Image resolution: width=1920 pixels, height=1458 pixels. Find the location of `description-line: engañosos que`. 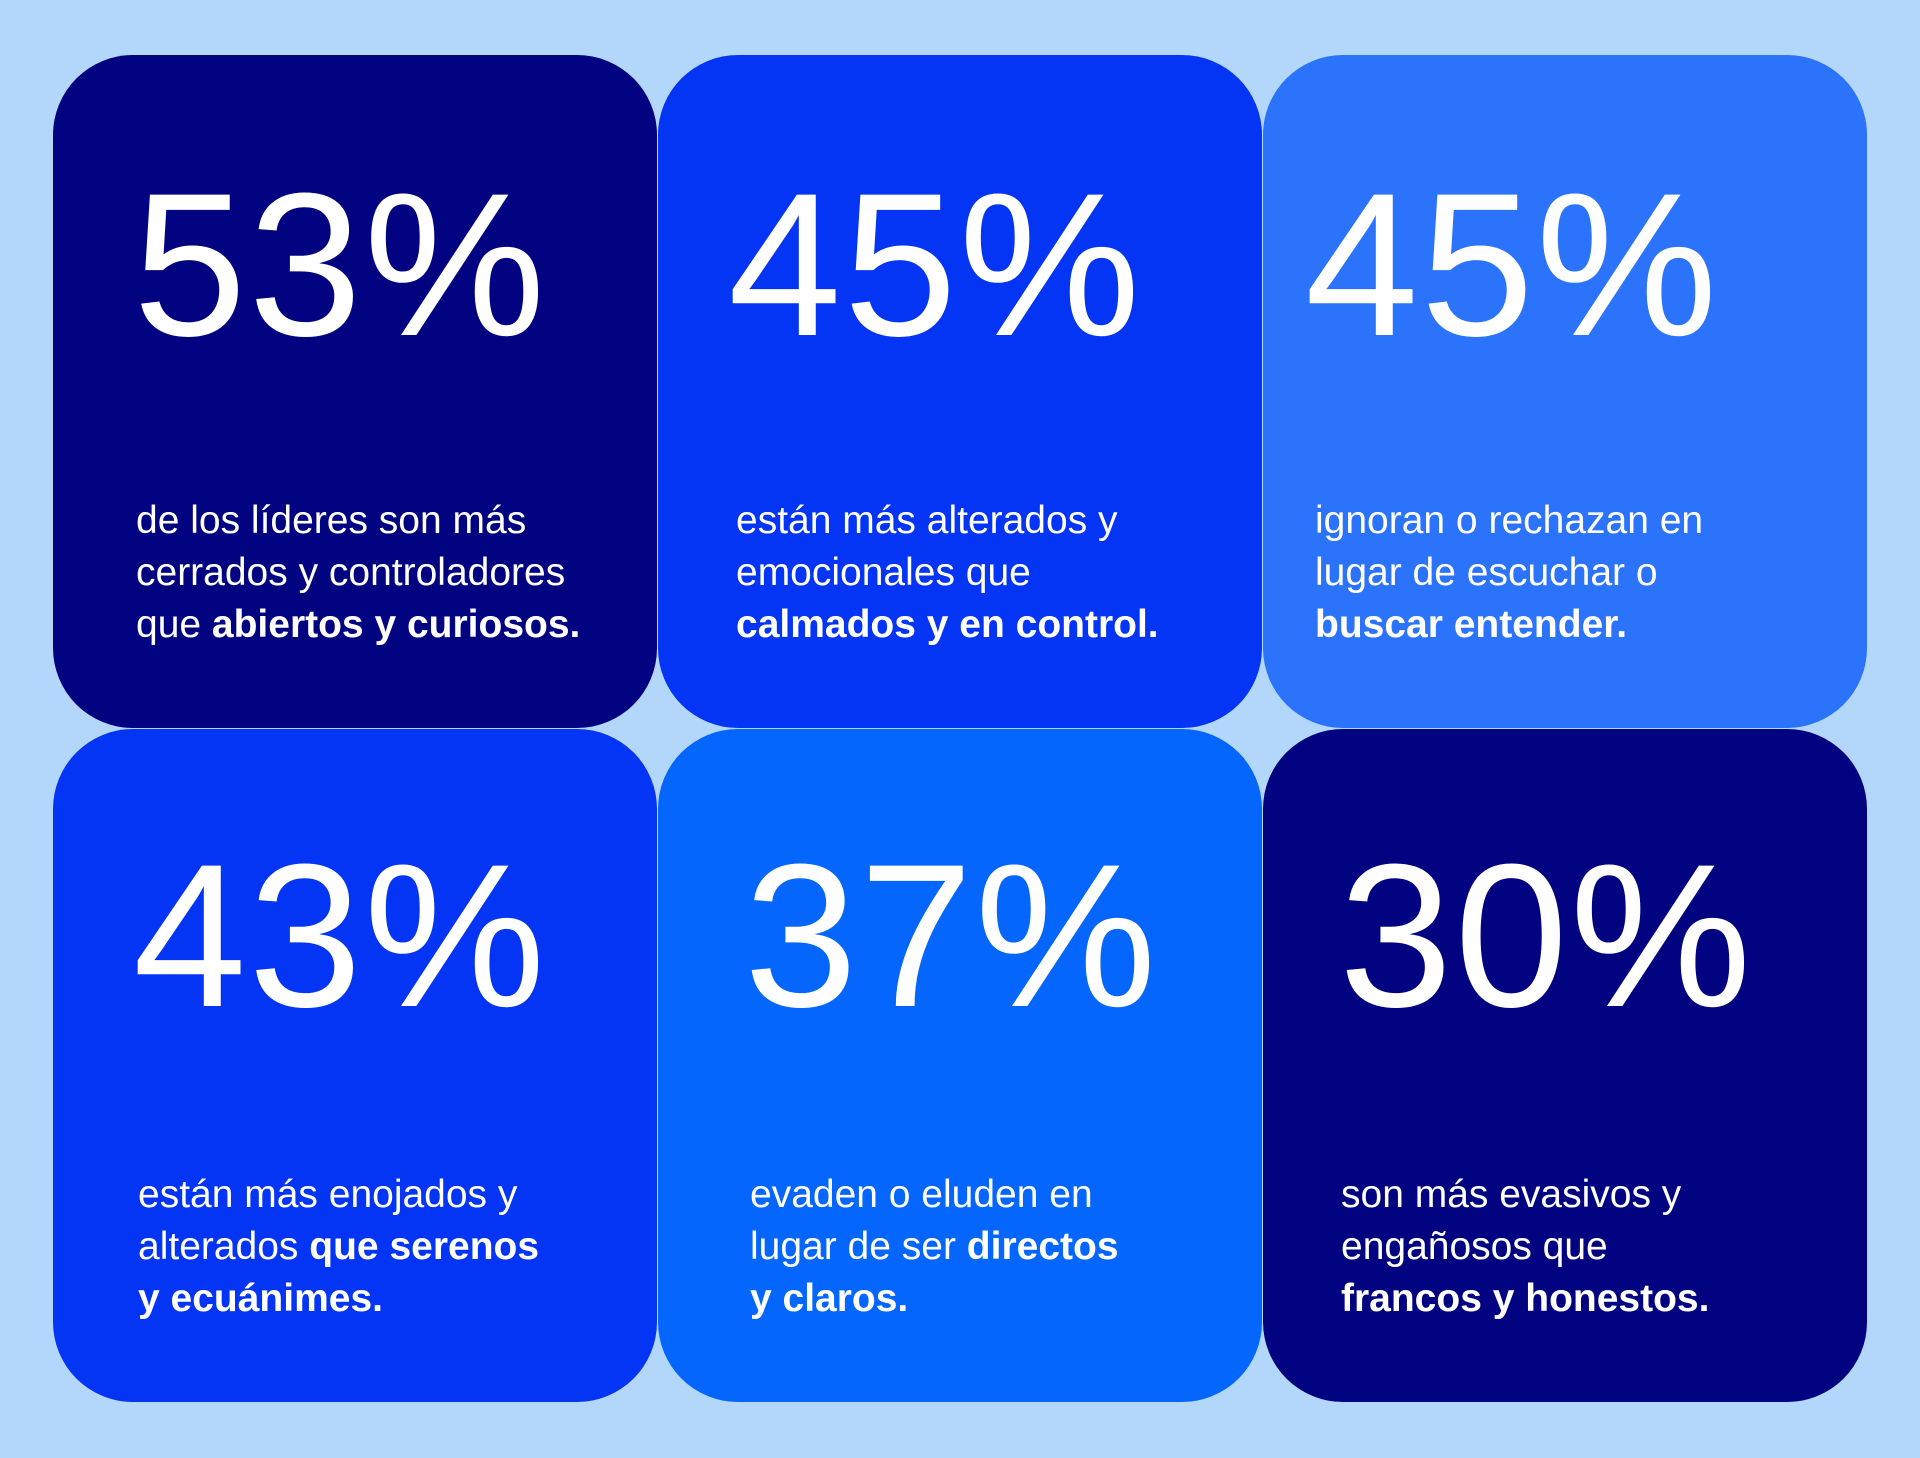

description-line: engañosos que is located at coordinates (1474, 1246).